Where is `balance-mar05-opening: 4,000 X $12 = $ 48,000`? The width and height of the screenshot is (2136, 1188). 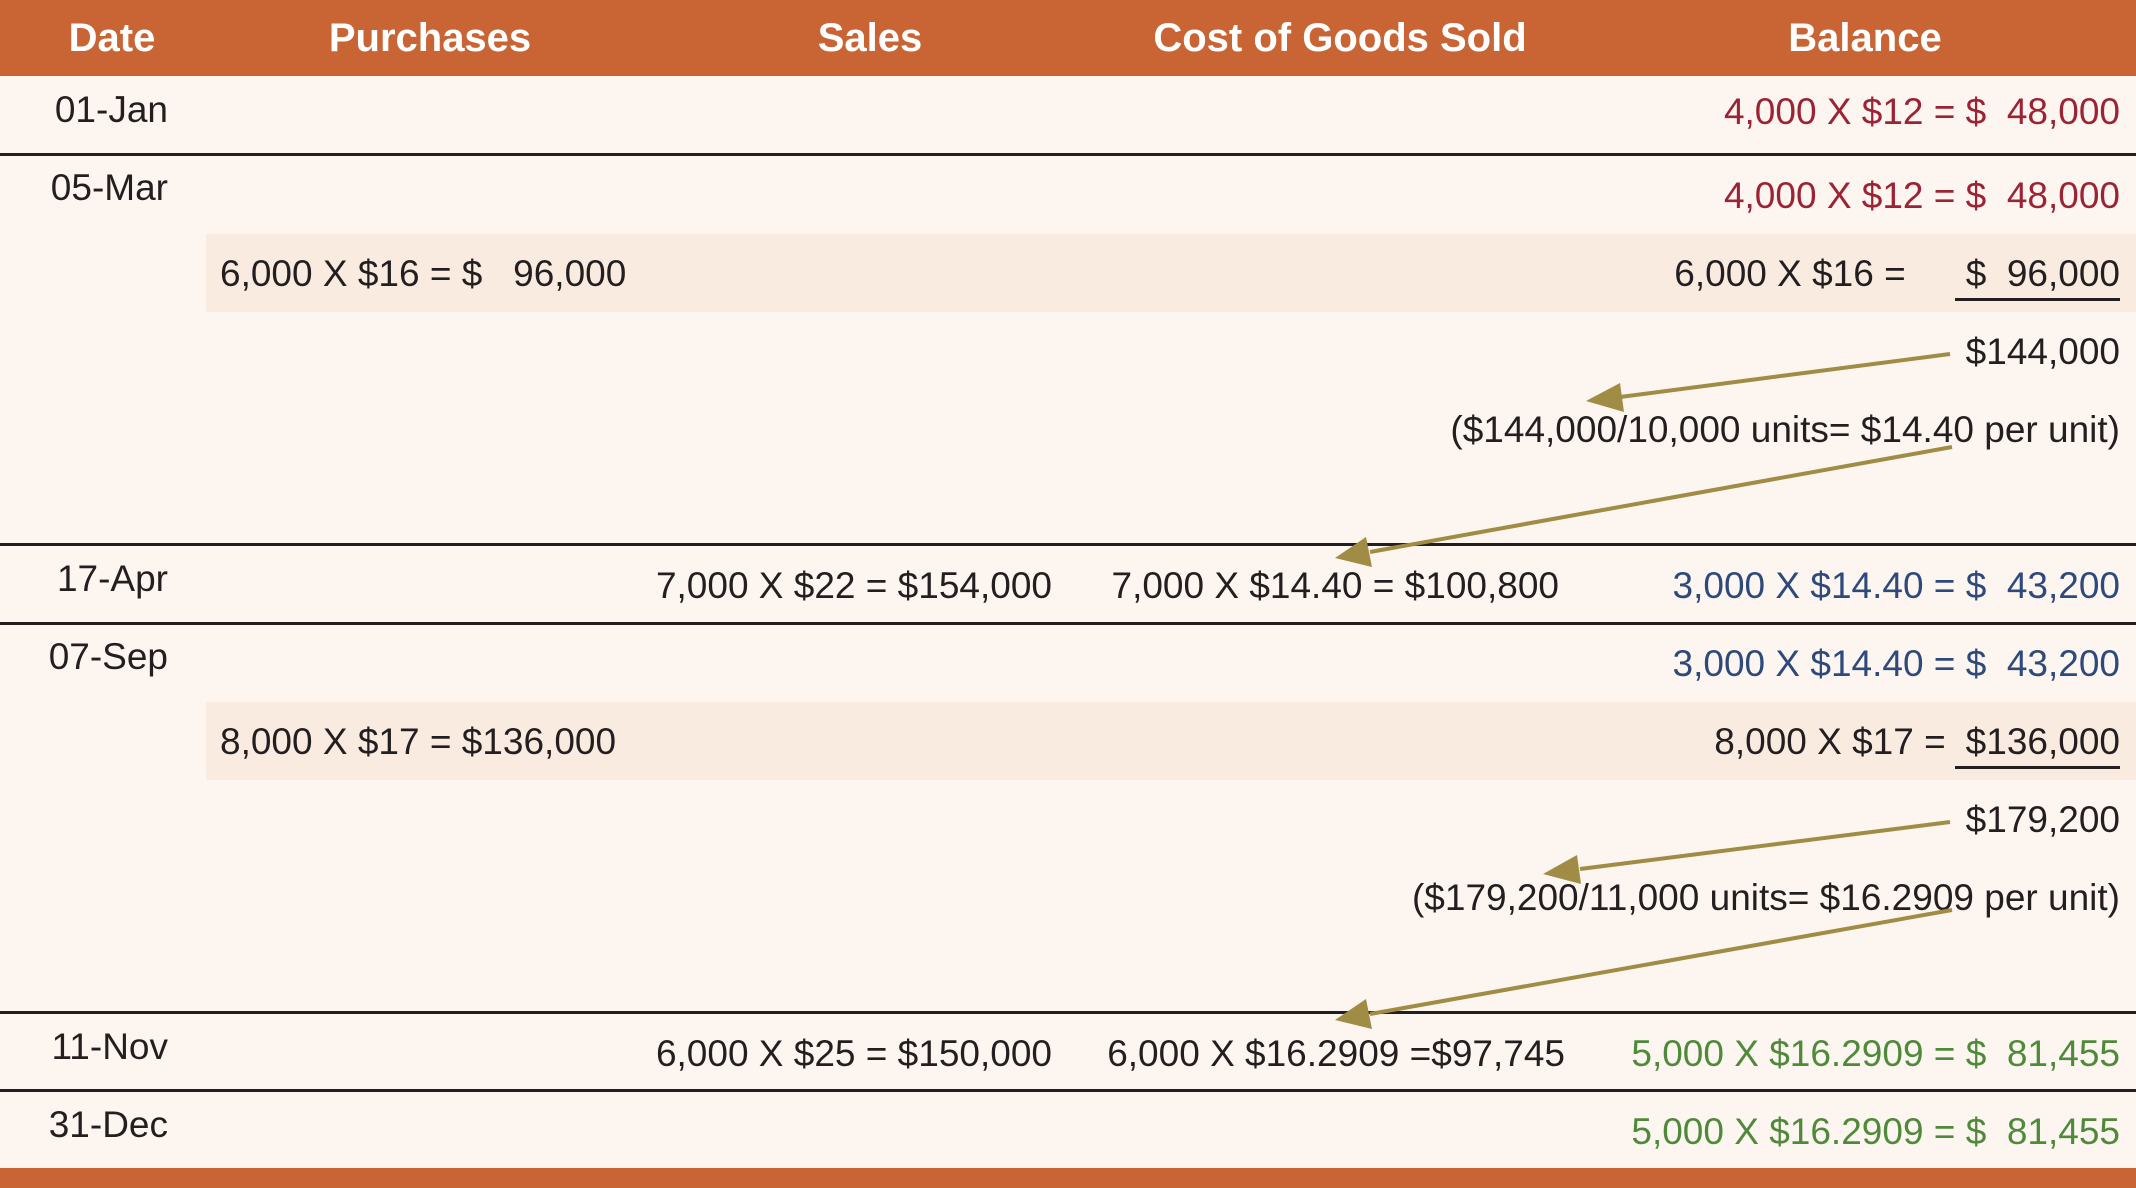 balance-mar05-opening: 4,000 X $12 = $ 48,000 is located at coordinates (1921, 195).